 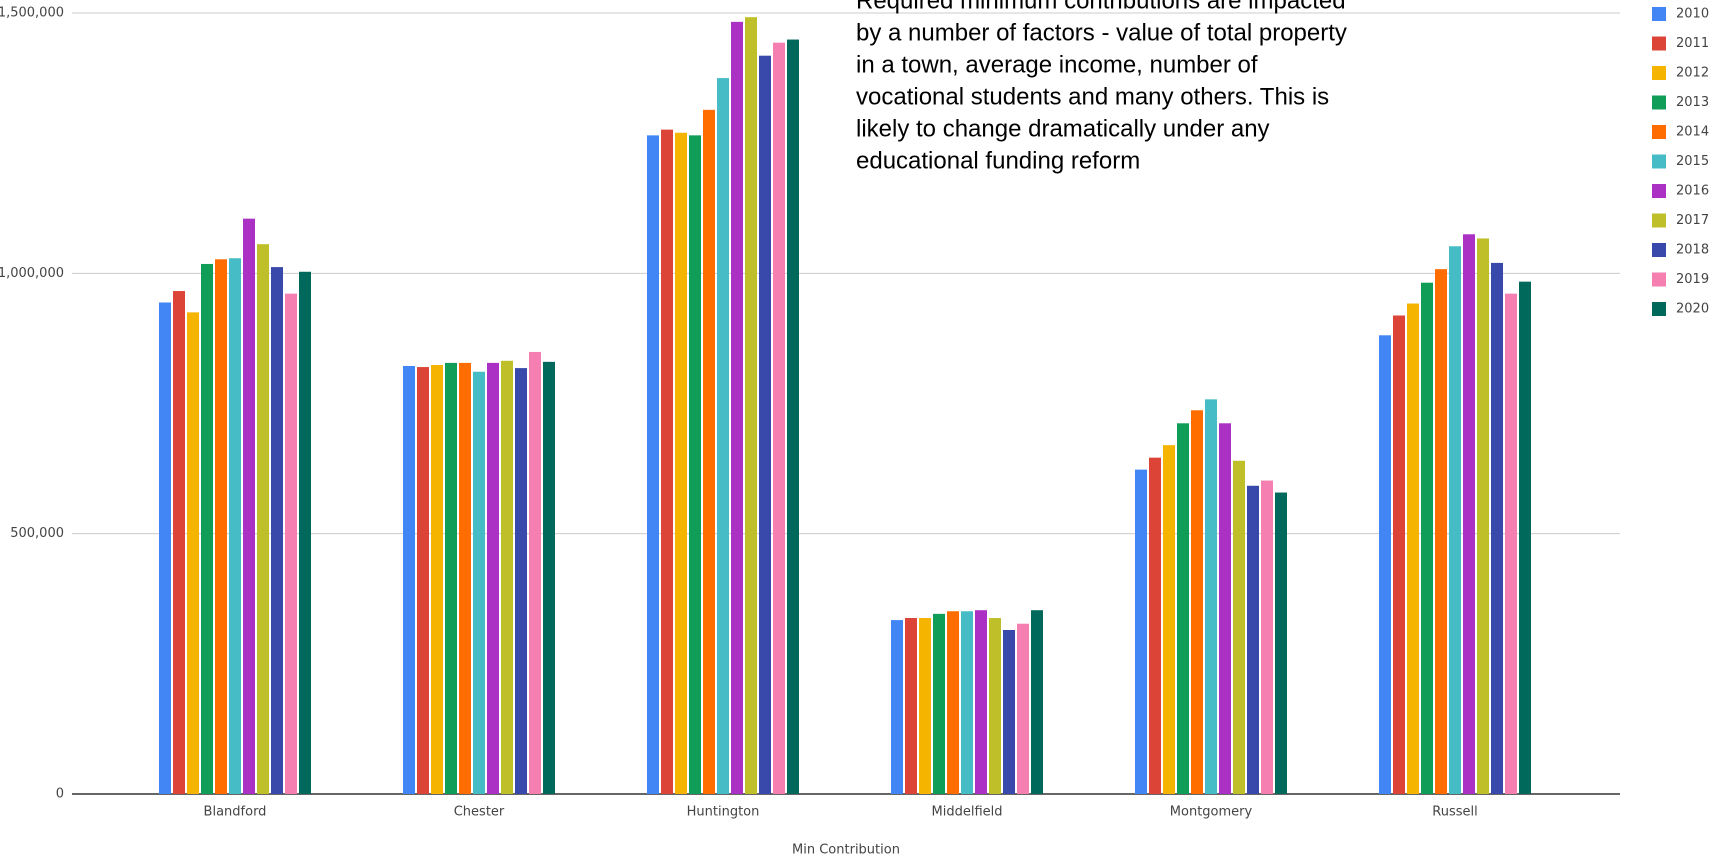 What do you see at coordinates (32, 13) in the screenshot?
I see `y-tick-label: 1,500,000` at bounding box center [32, 13].